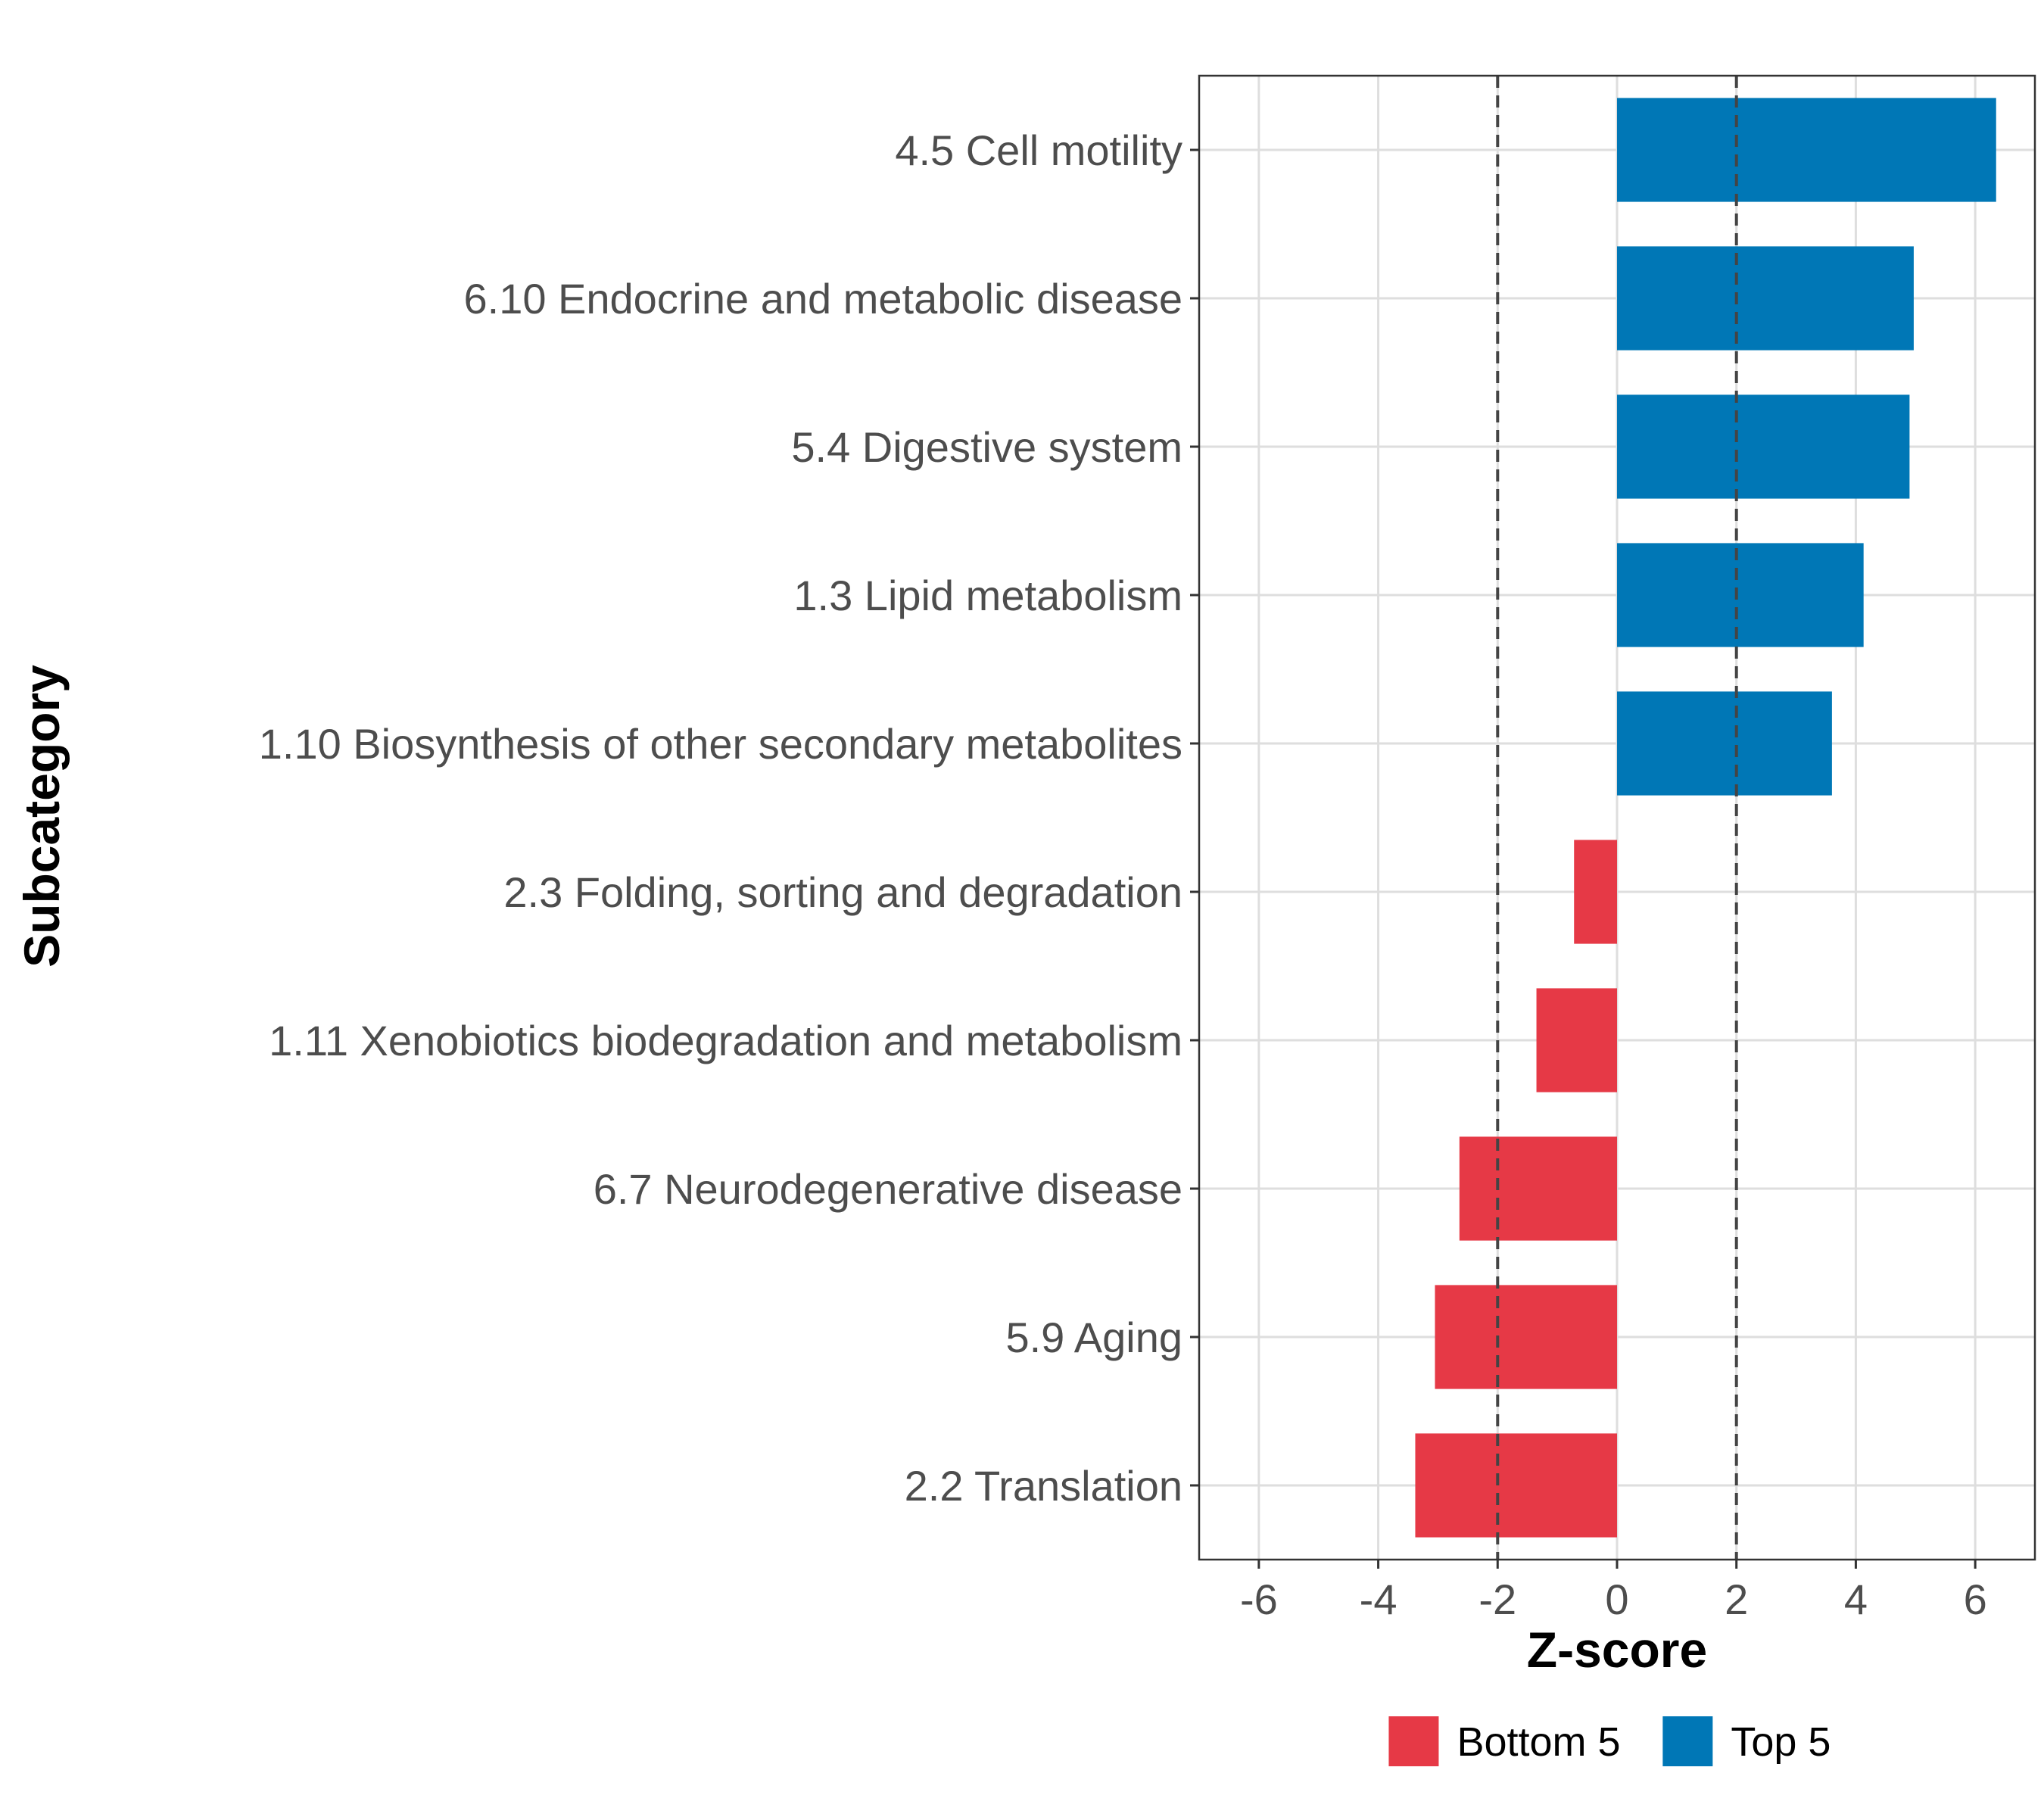 The height and width of the screenshot is (1817, 2044). I want to click on threshold-lines, so click(1617, 818).